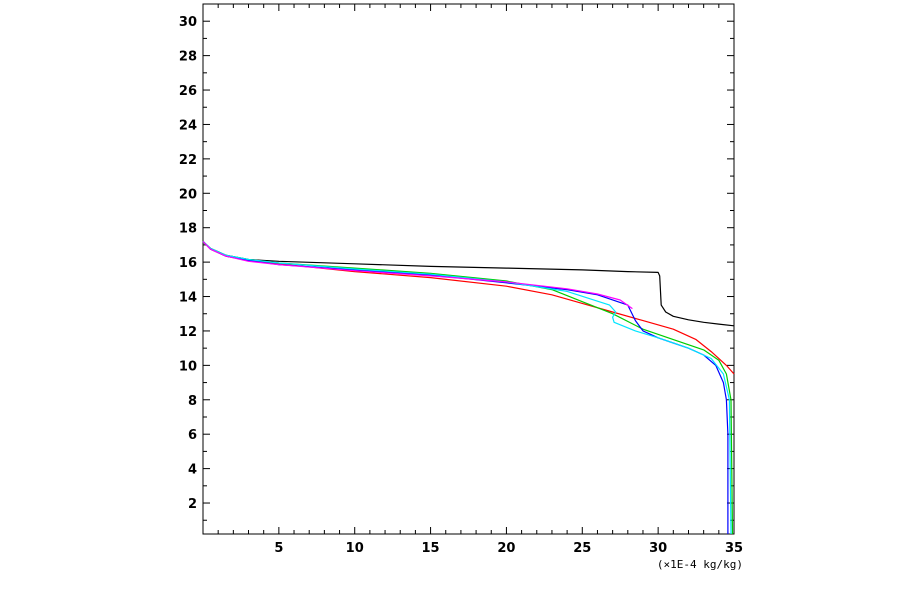 The height and width of the screenshot is (600, 900). What do you see at coordinates (506, 548) in the screenshot?
I see `x-tick-label: 20` at bounding box center [506, 548].